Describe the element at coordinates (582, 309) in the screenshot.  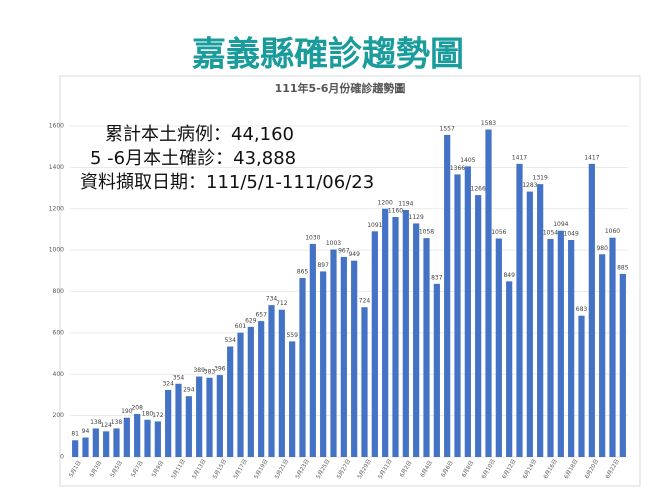
I see `data-label: 683` at that location.